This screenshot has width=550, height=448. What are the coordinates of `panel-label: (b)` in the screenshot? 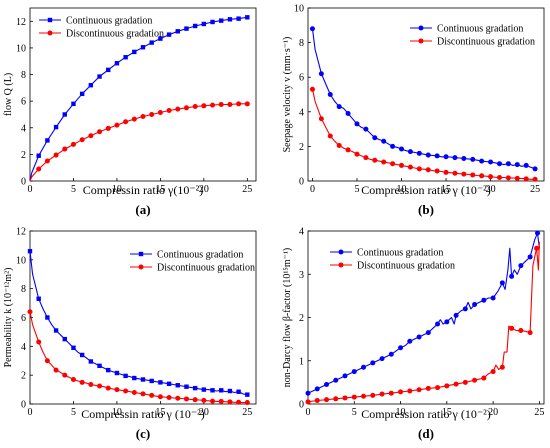 It's located at (426, 209).